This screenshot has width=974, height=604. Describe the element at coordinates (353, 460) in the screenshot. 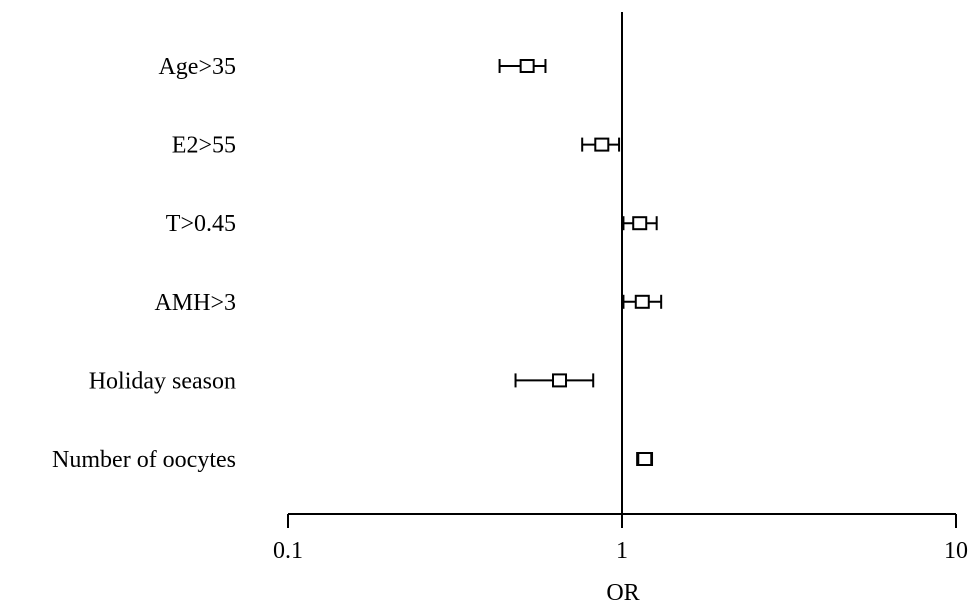

I see `forest-row: Number of oocytes` at that location.